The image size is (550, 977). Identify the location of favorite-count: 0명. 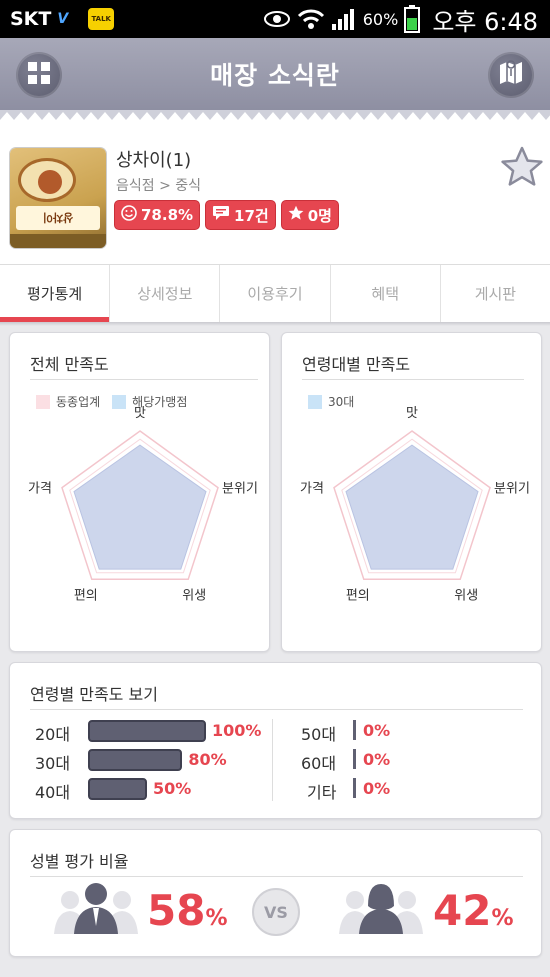
(319, 215).